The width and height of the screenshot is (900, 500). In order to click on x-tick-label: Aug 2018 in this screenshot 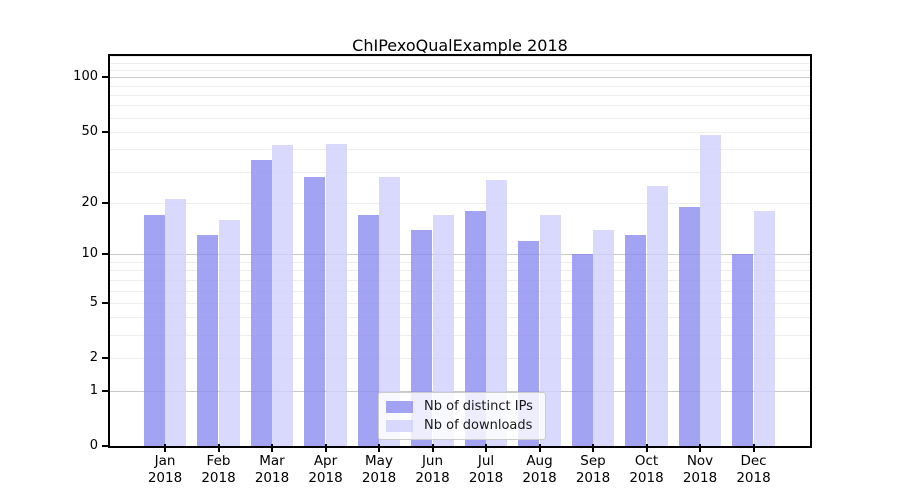, I will do `click(539, 469)`.